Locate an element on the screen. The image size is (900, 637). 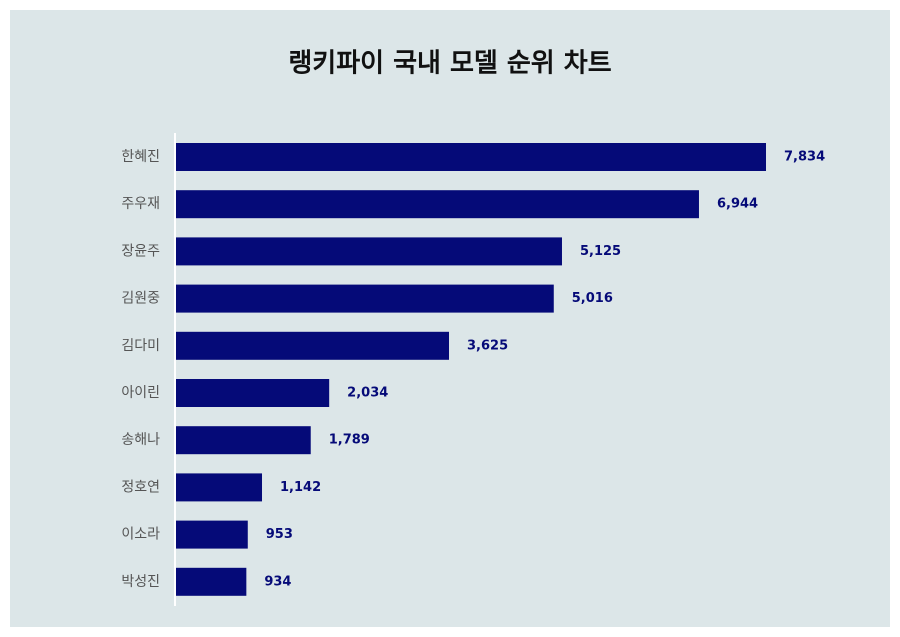
value-label: 5,125 is located at coordinates (600, 251).